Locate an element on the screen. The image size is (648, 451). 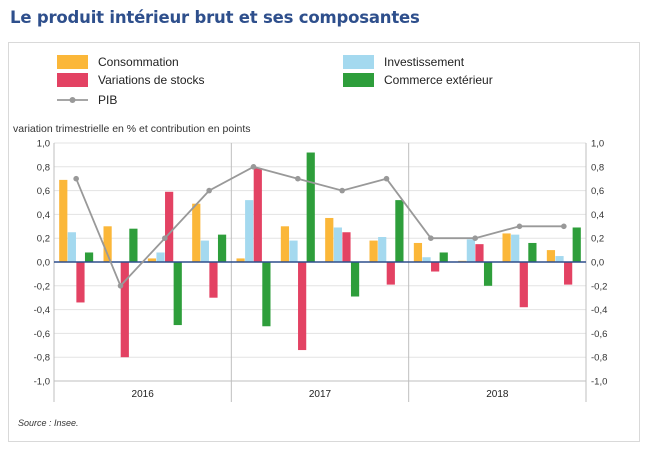
y-tick-label-left: 0,8 is located at coordinates (43, 167).